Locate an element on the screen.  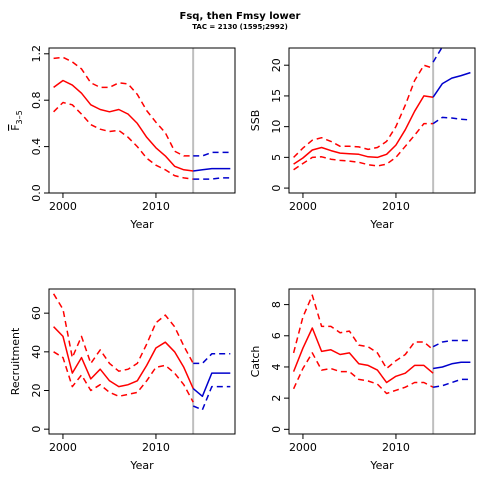
y-tick-label: 1.2 is located at coordinates (36, 54).